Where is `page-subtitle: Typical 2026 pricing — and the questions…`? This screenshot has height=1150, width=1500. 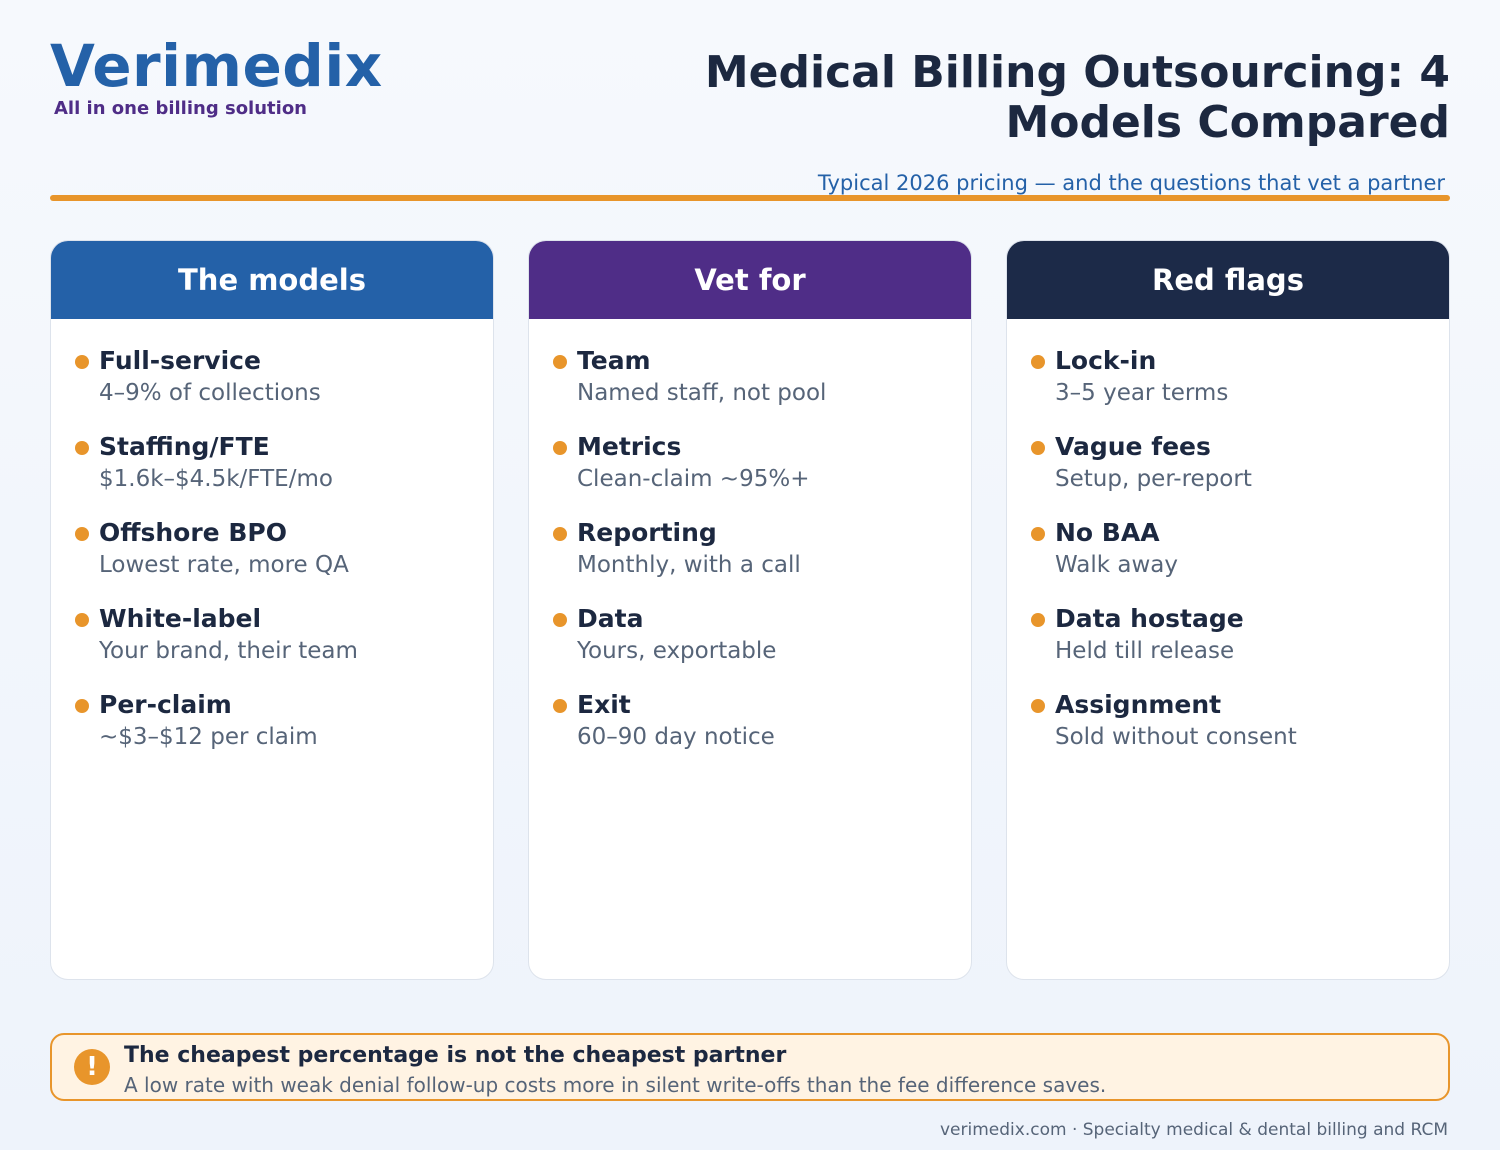 page-subtitle: Typical 2026 pricing — and the questions… is located at coordinates (1131, 183).